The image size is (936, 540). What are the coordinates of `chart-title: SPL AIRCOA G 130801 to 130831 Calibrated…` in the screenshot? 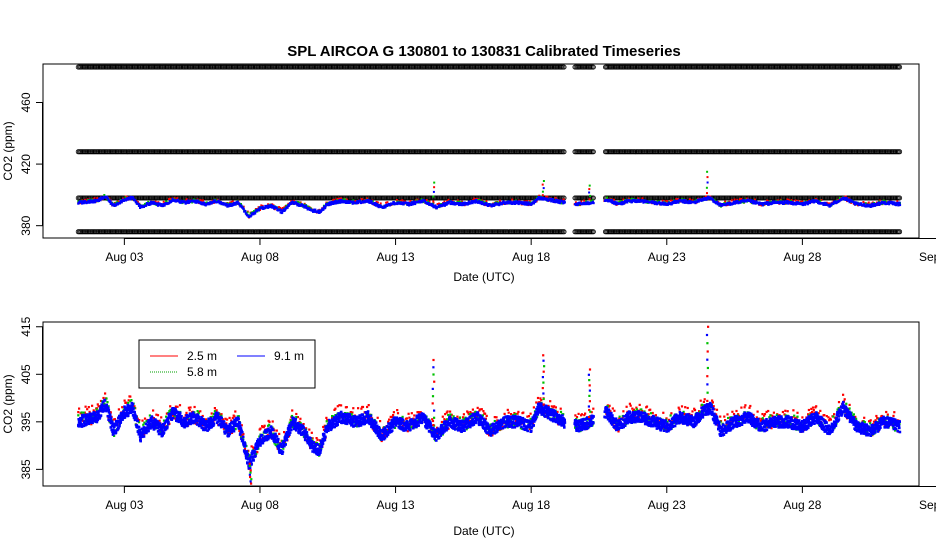 It's located at (484, 51).